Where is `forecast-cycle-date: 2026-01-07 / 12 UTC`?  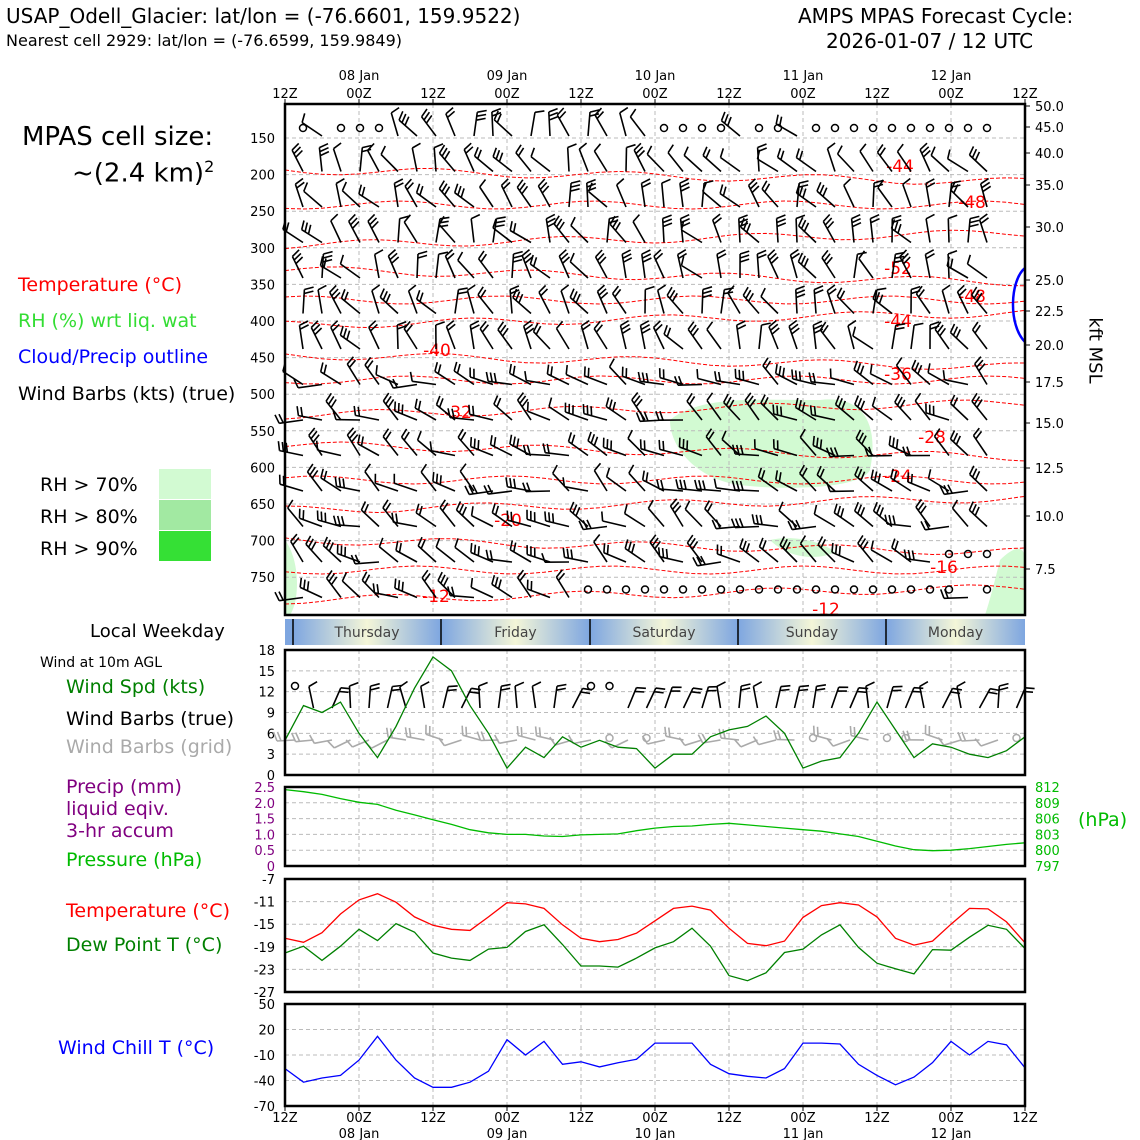
forecast-cycle-date: 2026-01-07 / 12 UTC is located at coordinates (930, 41).